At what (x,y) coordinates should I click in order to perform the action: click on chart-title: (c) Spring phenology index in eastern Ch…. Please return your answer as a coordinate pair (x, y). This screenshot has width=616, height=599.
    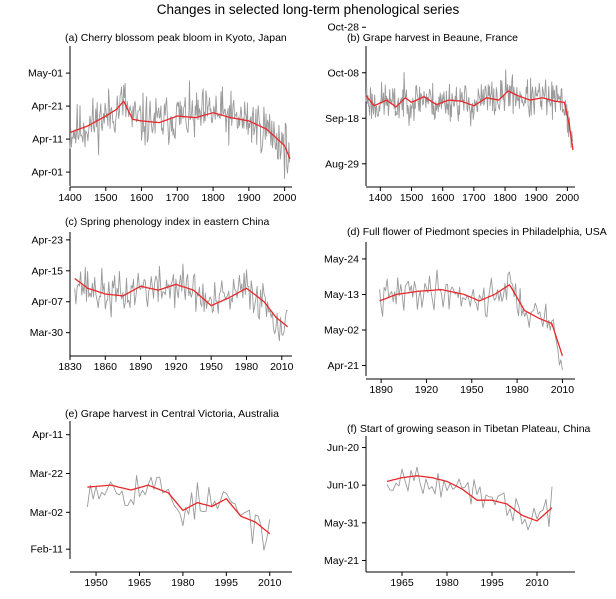
    Looking at the image, I should click on (167, 222).